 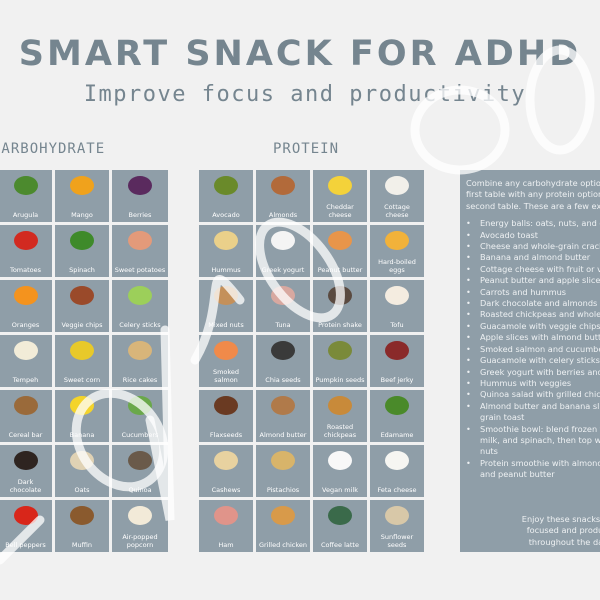 What do you see at coordinates (140, 490) in the screenshot?
I see `food-label: Quinoa` at bounding box center [140, 490].